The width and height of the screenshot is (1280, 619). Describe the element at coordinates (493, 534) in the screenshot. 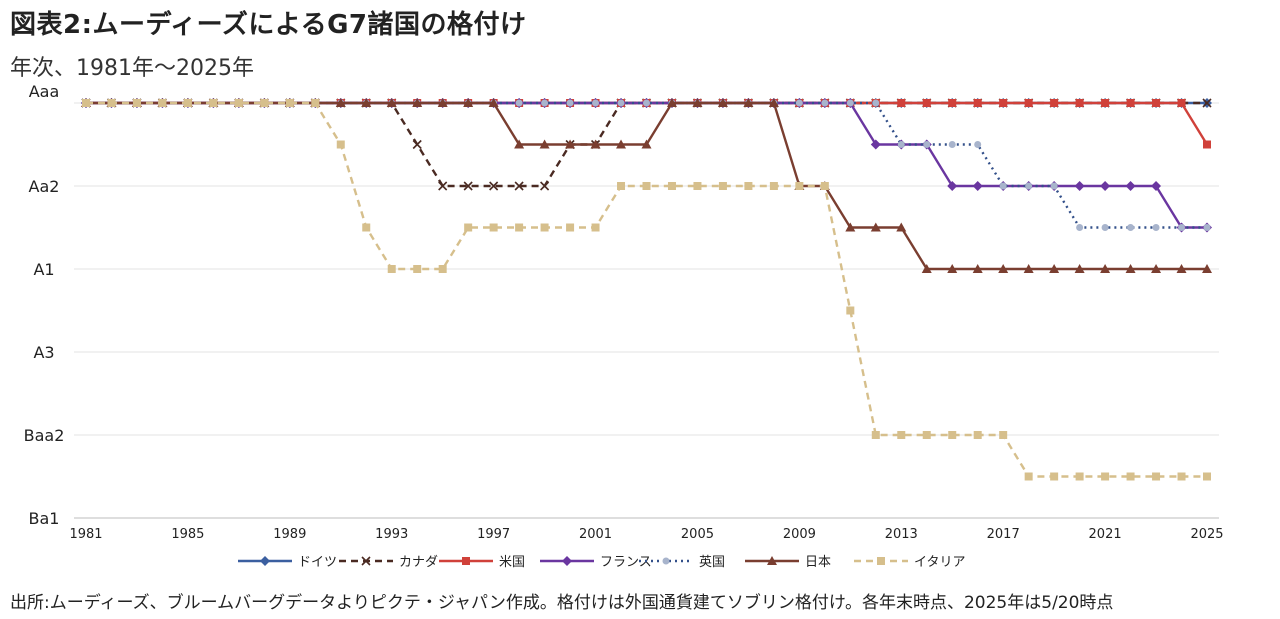

I see `x-tick-label: 1997` at that location.